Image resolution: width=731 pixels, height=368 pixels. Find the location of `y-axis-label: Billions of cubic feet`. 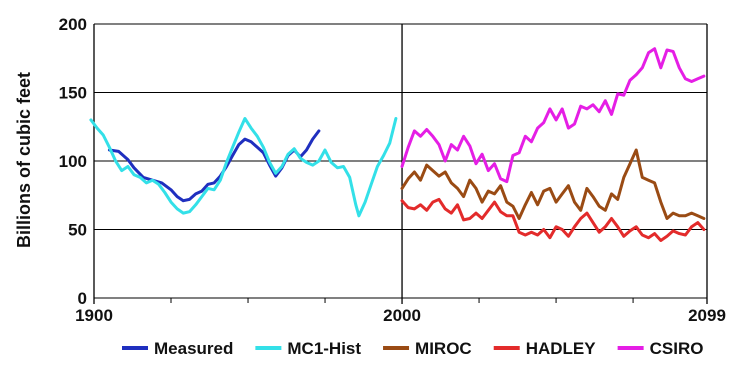

y-axis-label: Billions of cubic feet is located at coordinates (24, 160).